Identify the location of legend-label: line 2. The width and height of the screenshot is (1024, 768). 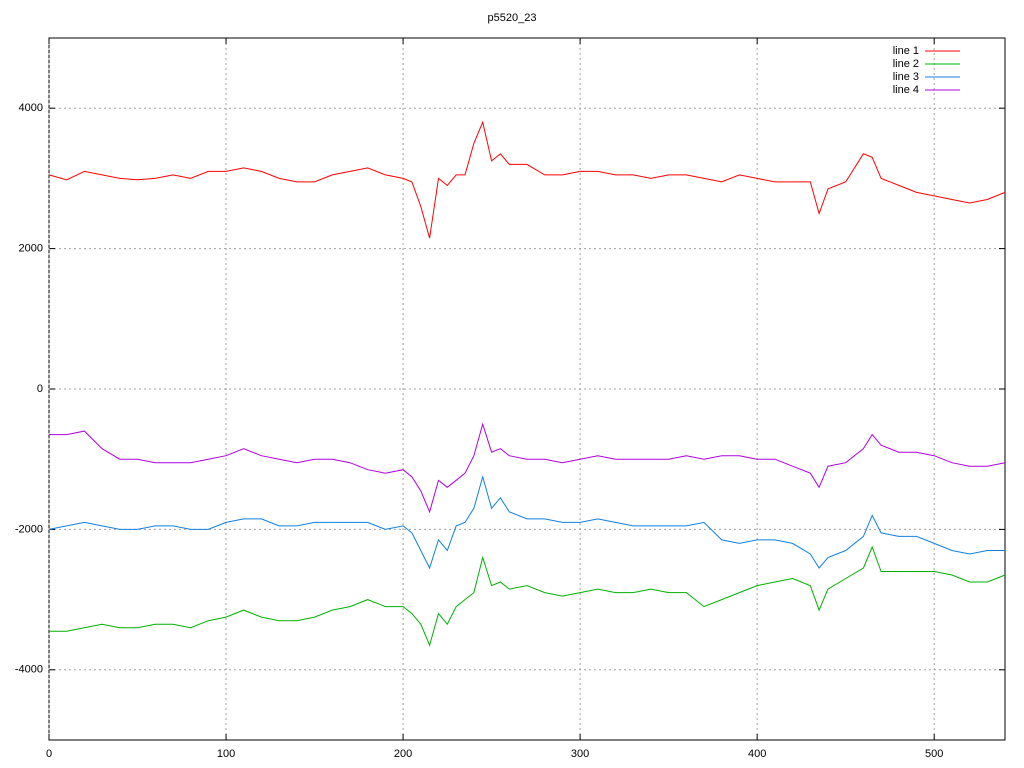
(906, 64).